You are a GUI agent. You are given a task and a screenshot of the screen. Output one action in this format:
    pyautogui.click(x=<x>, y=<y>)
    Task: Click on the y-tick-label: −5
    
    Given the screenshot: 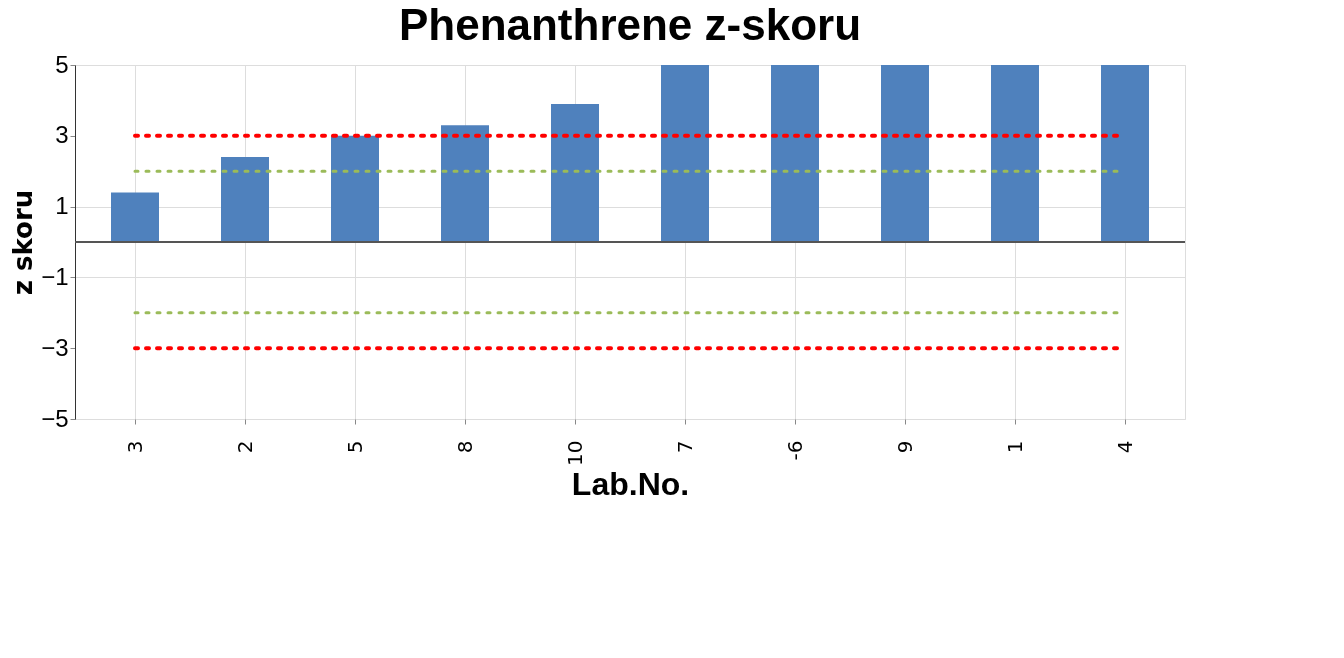 What is the action you would take?
    pyautogui.click(x=55, y=418)
    